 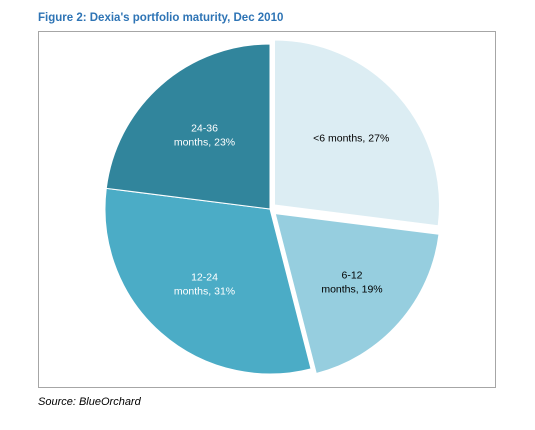 What do you see at coordinates (89, 402) in the screenshot?
I see `source-note: Source: BlueOrchard` at bounding box center [89, 402].